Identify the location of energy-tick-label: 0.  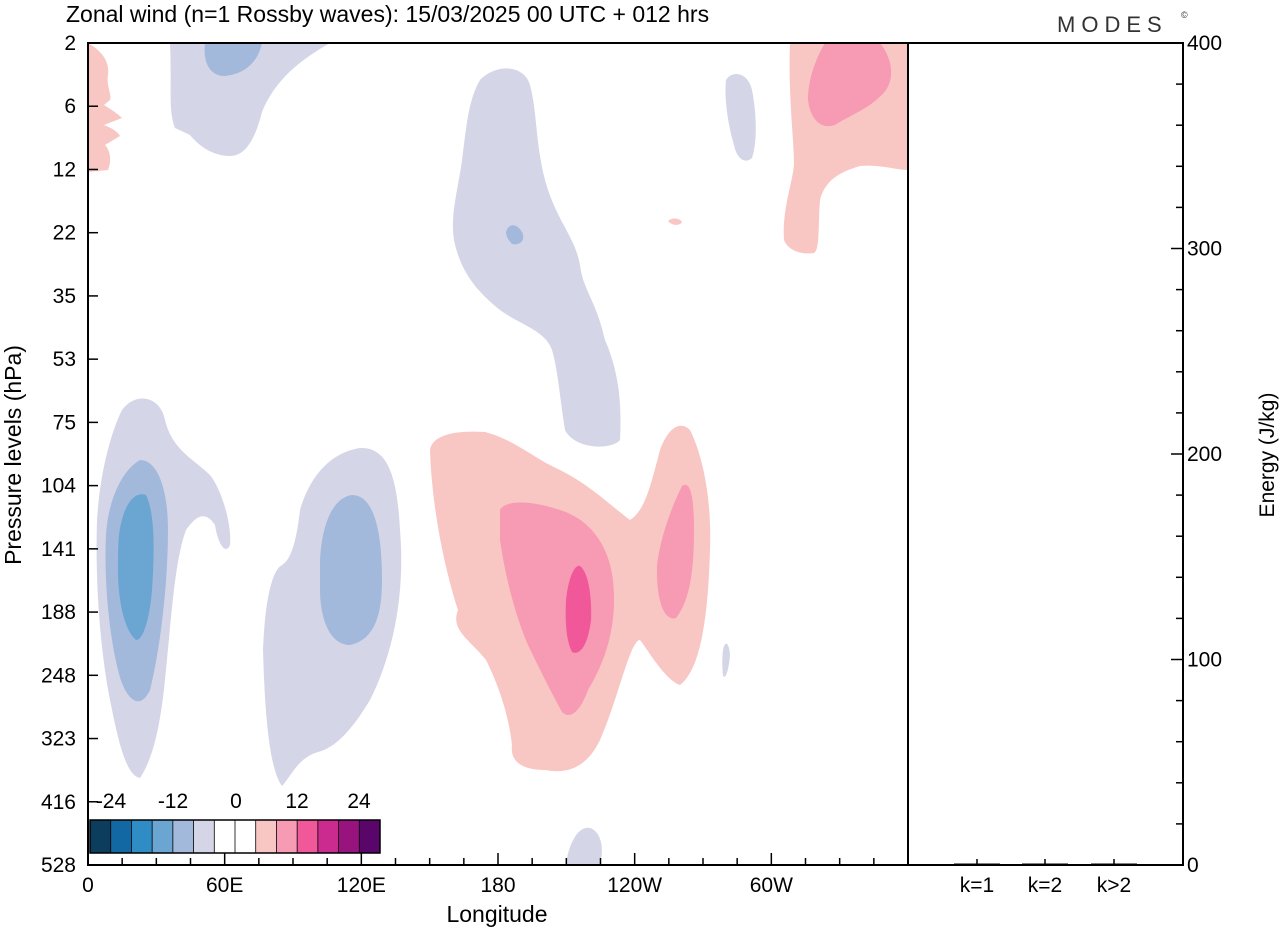
(1193, 865).